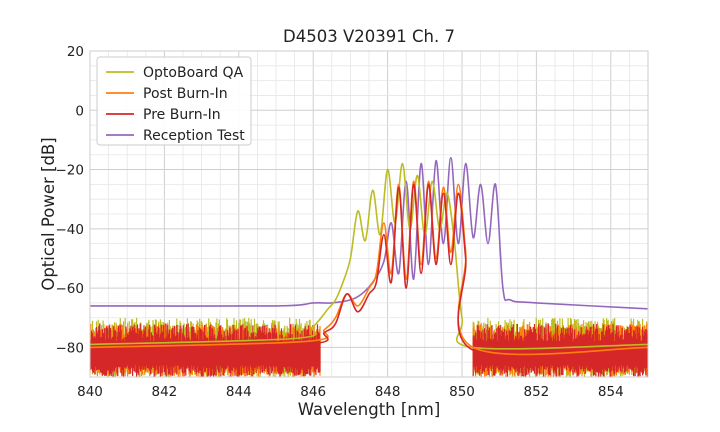 The width and height of the screenshot is (720, 432). I want to click on x-tick-label: 852, so click(537, 392).